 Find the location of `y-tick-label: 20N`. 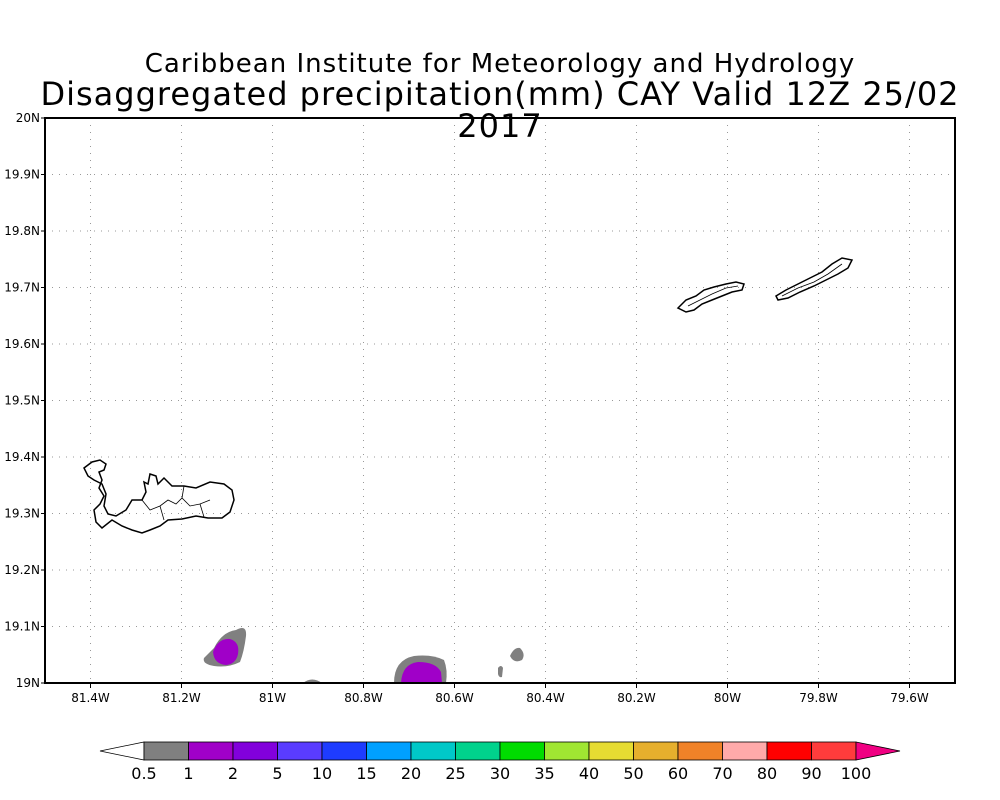

y-tick-label: 20N is located at coordinates (28, 118).